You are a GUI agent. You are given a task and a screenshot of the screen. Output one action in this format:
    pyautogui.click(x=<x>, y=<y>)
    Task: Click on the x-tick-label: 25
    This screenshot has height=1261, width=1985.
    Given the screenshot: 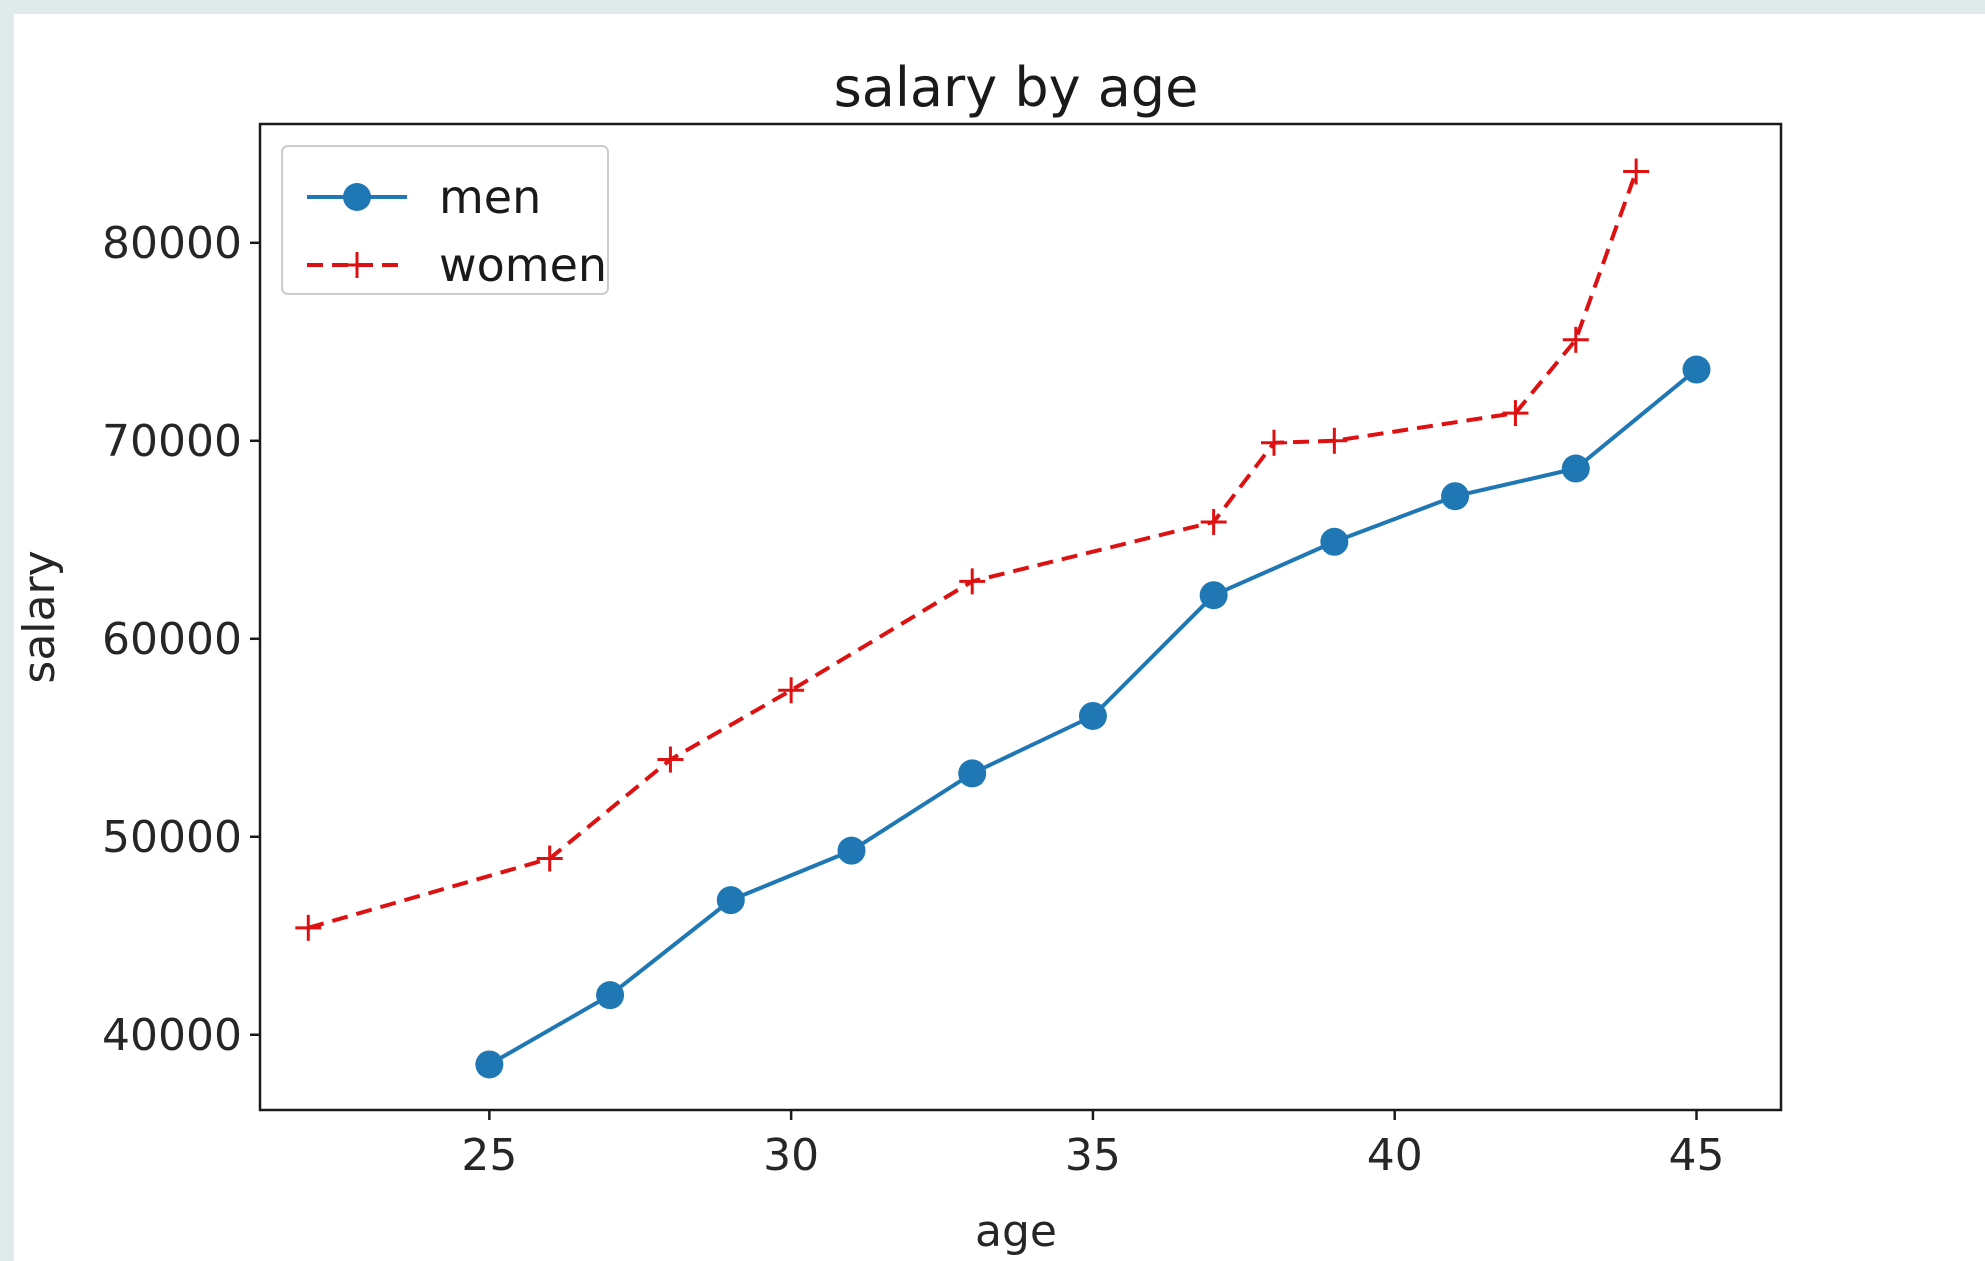 What is the action you would take?
    pyautogui.click(x=489, y=1155)
    